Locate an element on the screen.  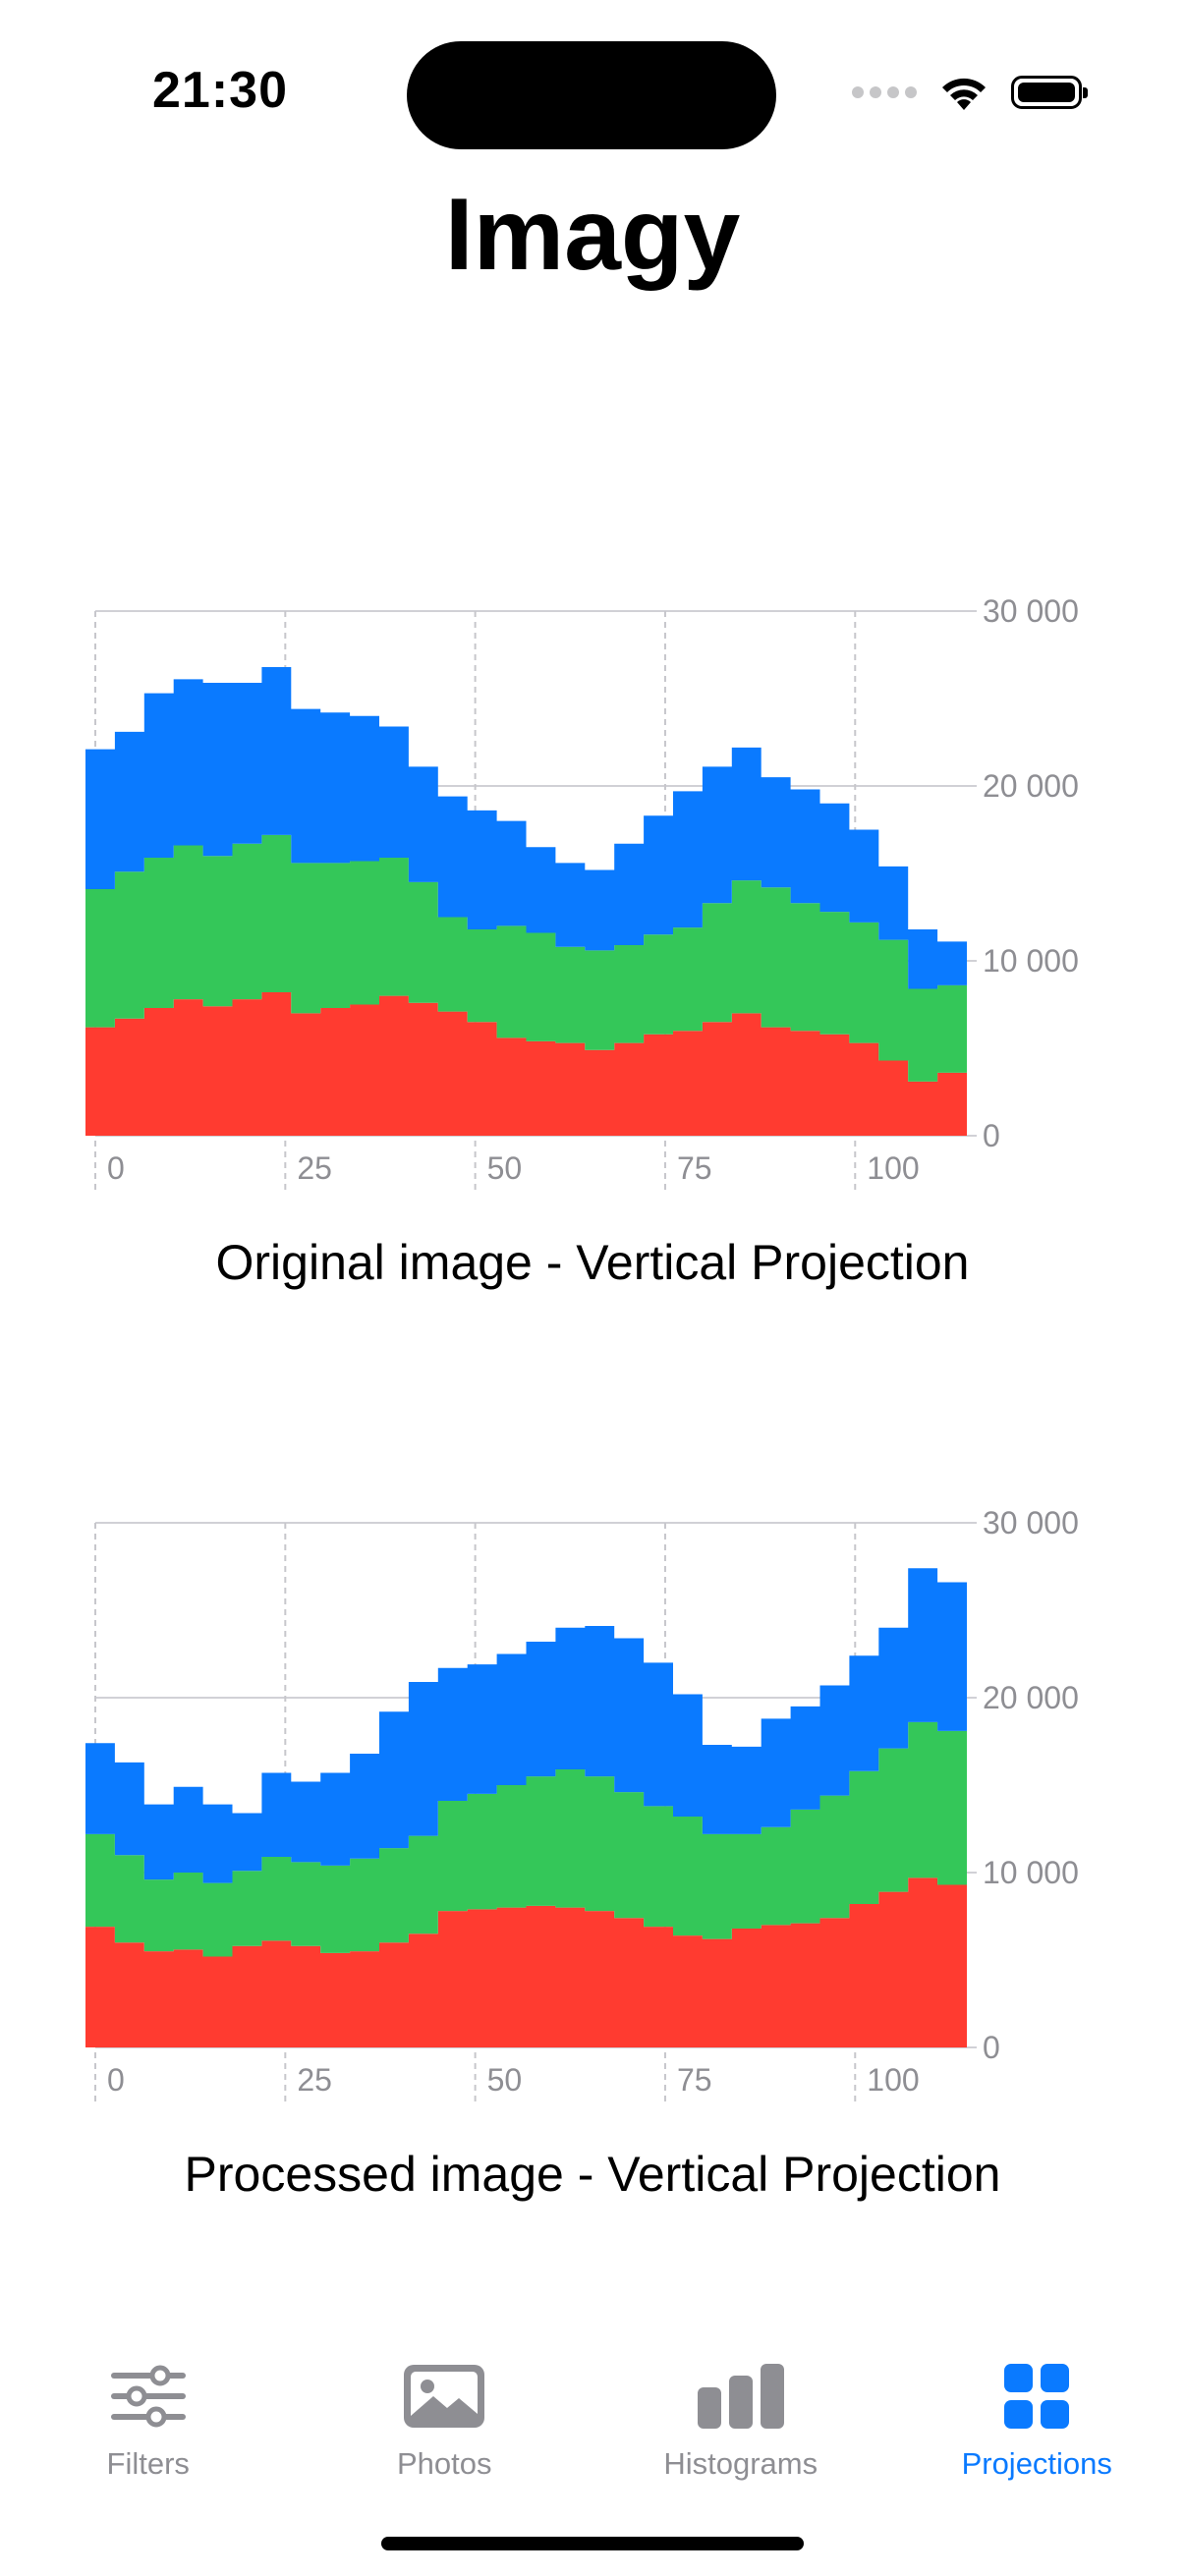
chart-caption-original: Original image - Vertical Projection is located at coordinates (592, 1262).